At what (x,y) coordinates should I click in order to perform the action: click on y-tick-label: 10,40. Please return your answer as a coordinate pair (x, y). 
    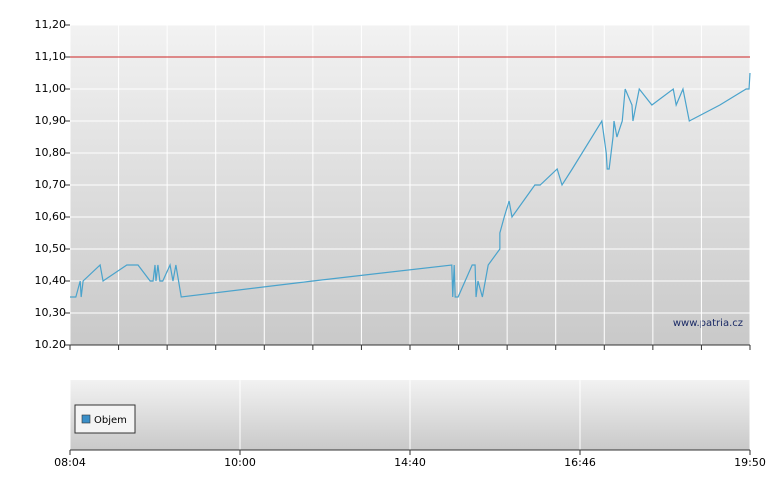
    Looking at the image, I should click on (51, 280).